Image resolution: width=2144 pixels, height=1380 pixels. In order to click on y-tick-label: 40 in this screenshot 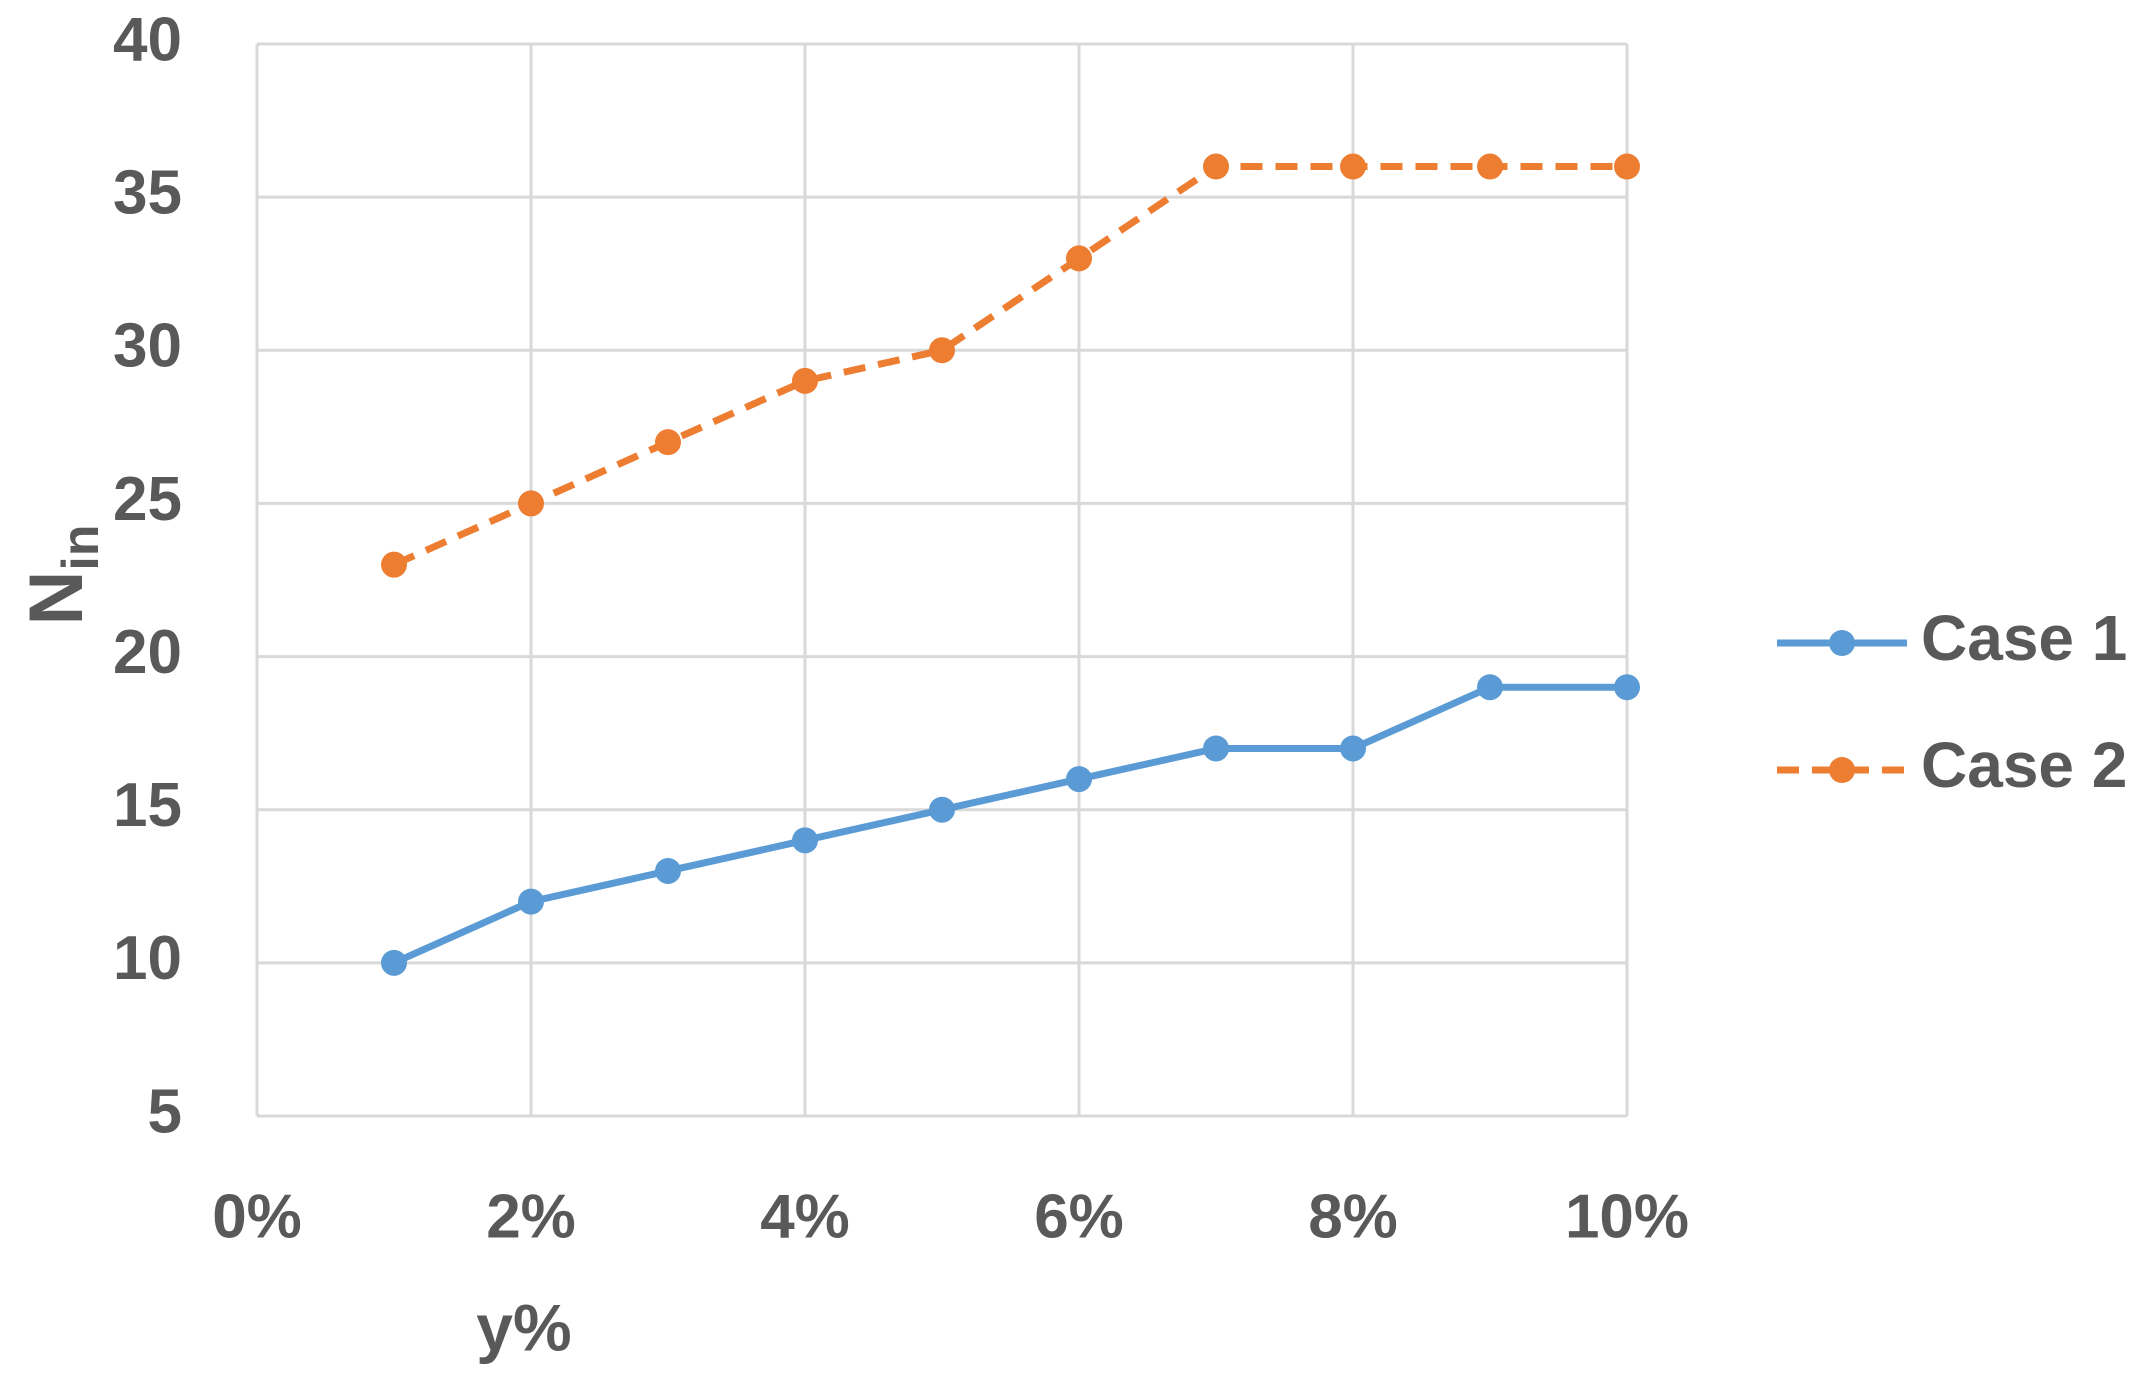, I will do `click(147, 39)`.